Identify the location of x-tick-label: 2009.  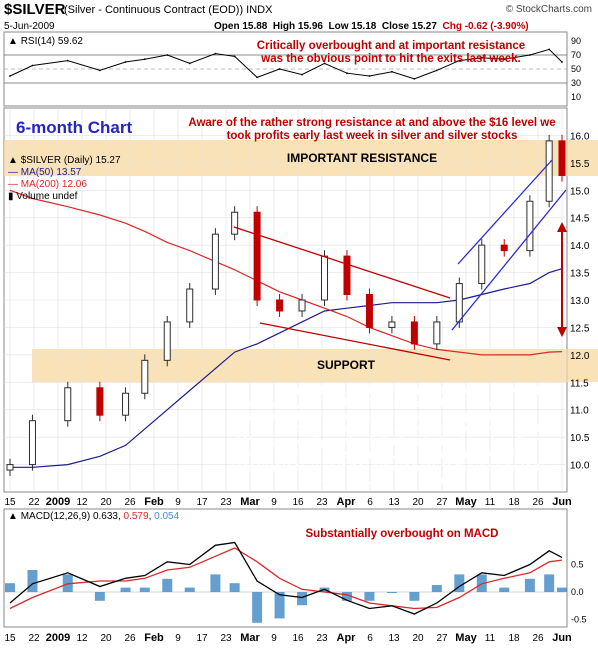
(58, 502).